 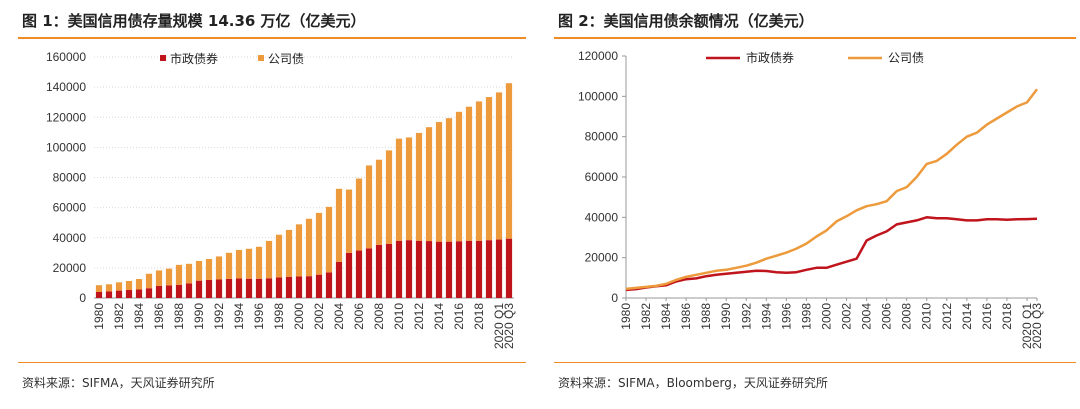 What do you see at coordinates (706, 316) in the screenshot?
I see `x-tick-label: 1988` at bounding box center [706, 316].